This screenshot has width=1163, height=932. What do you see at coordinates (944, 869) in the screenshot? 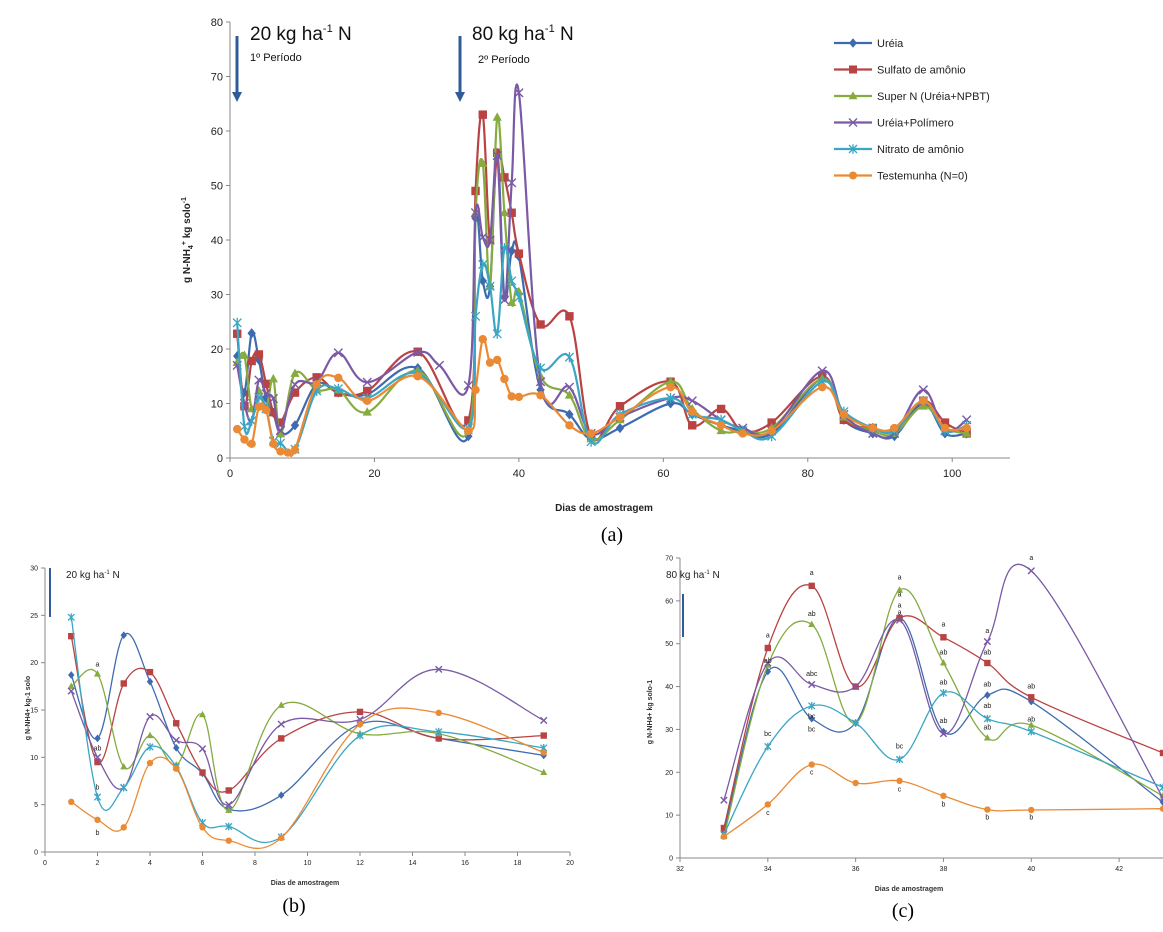
I see `panel-c-xtick-label: 38` at bounding box center [944, 869].